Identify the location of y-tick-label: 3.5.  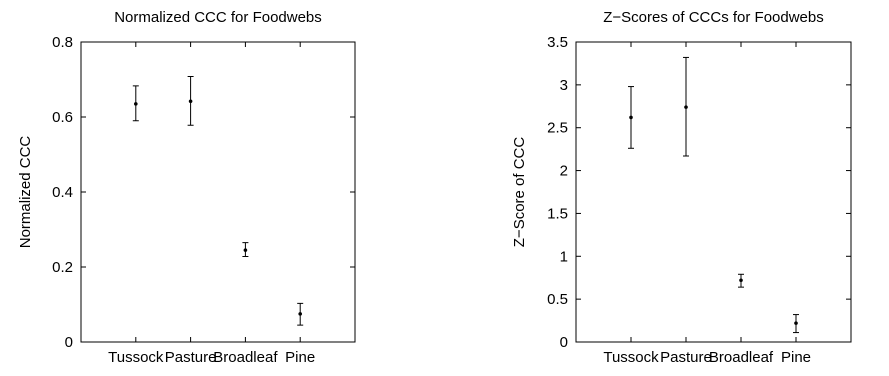
(557, 42).